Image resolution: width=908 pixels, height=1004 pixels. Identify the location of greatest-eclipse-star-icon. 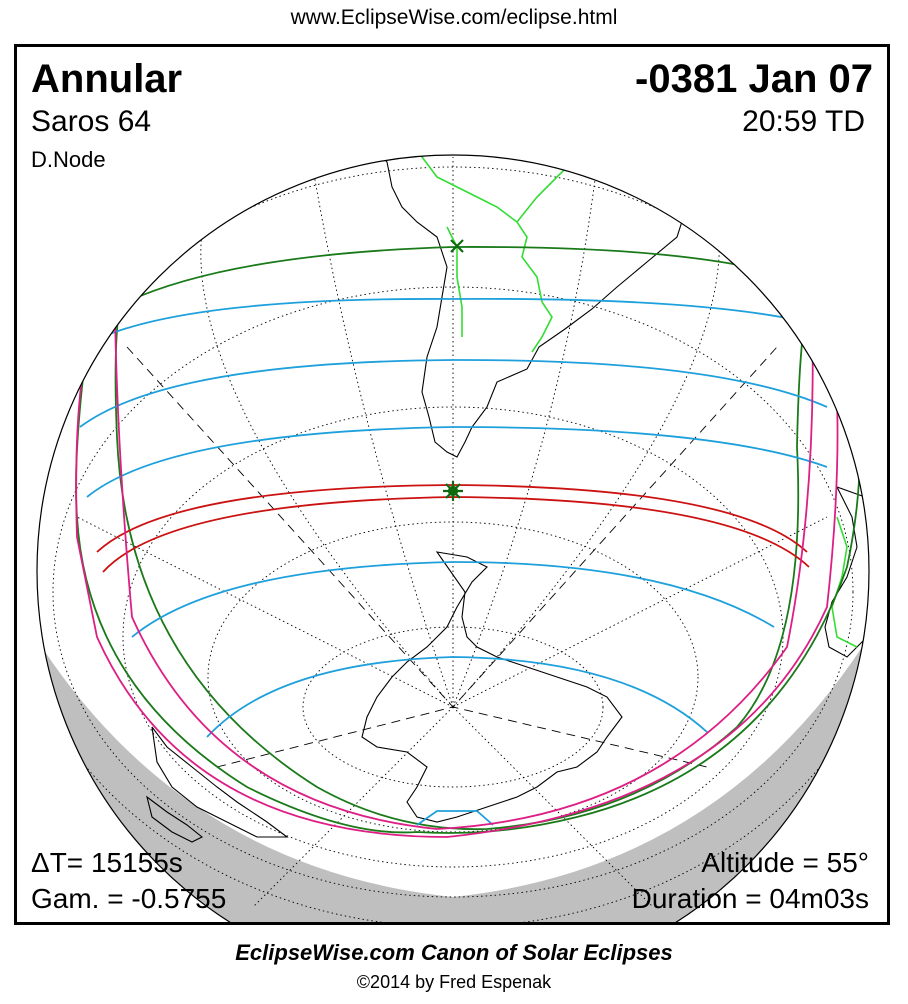
(453, 491).